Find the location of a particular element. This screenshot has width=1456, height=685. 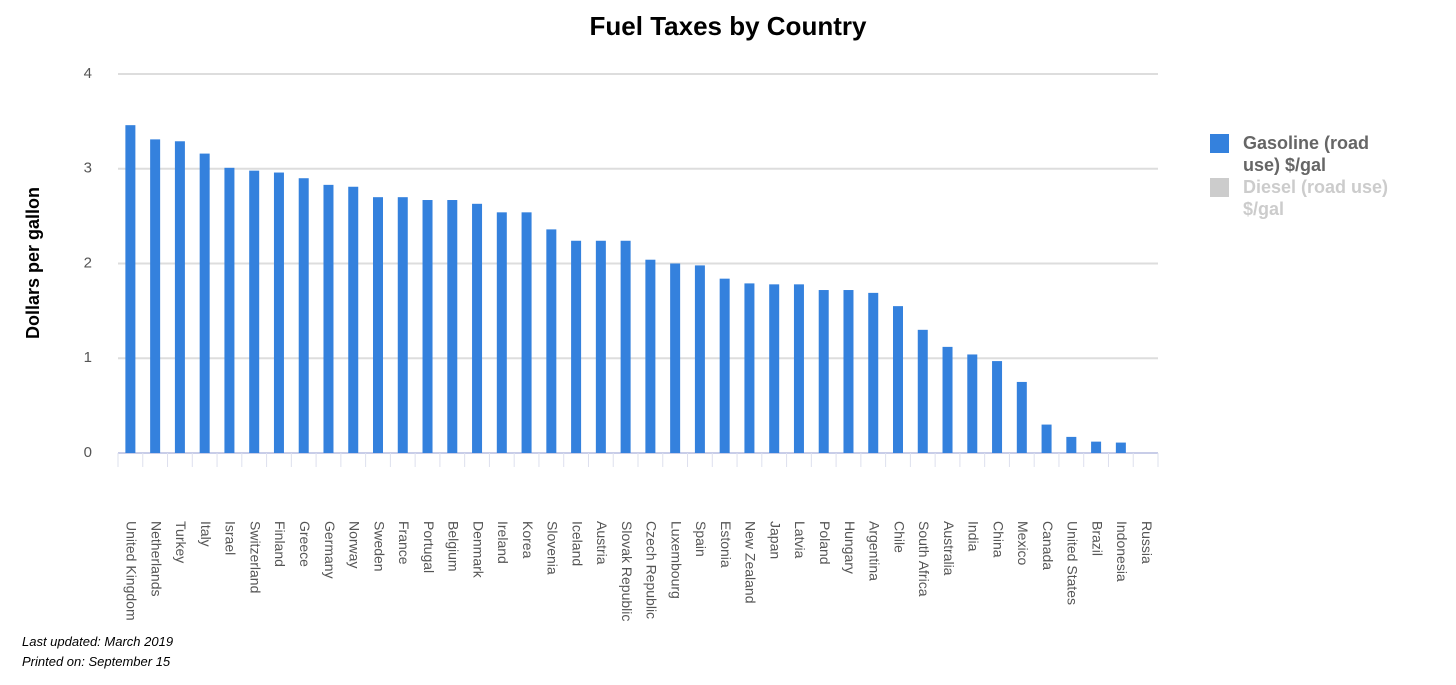

x-tick-label: India is located at coordinates (974, 536).